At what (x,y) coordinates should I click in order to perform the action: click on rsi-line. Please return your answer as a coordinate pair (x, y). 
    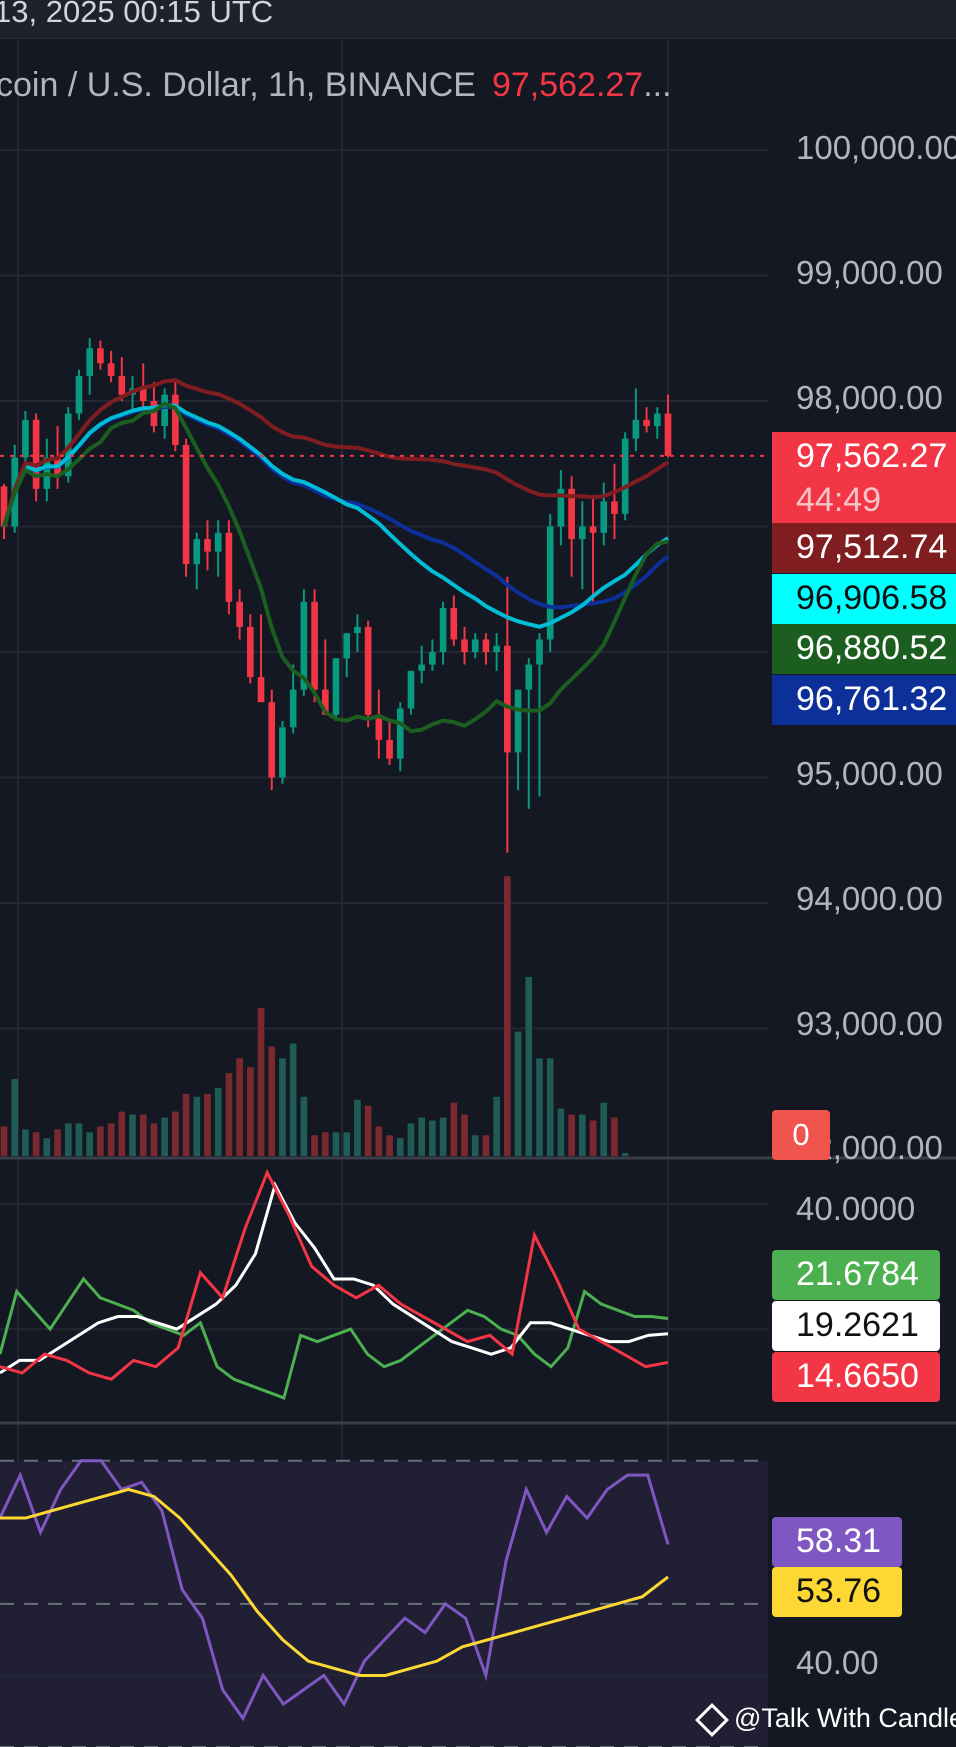
    Looking at the image, I should click on (335, 1590).